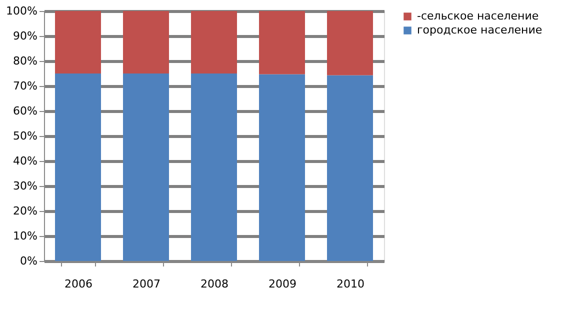  I want to click on y-tick-label: 50%, so click(25, 136).